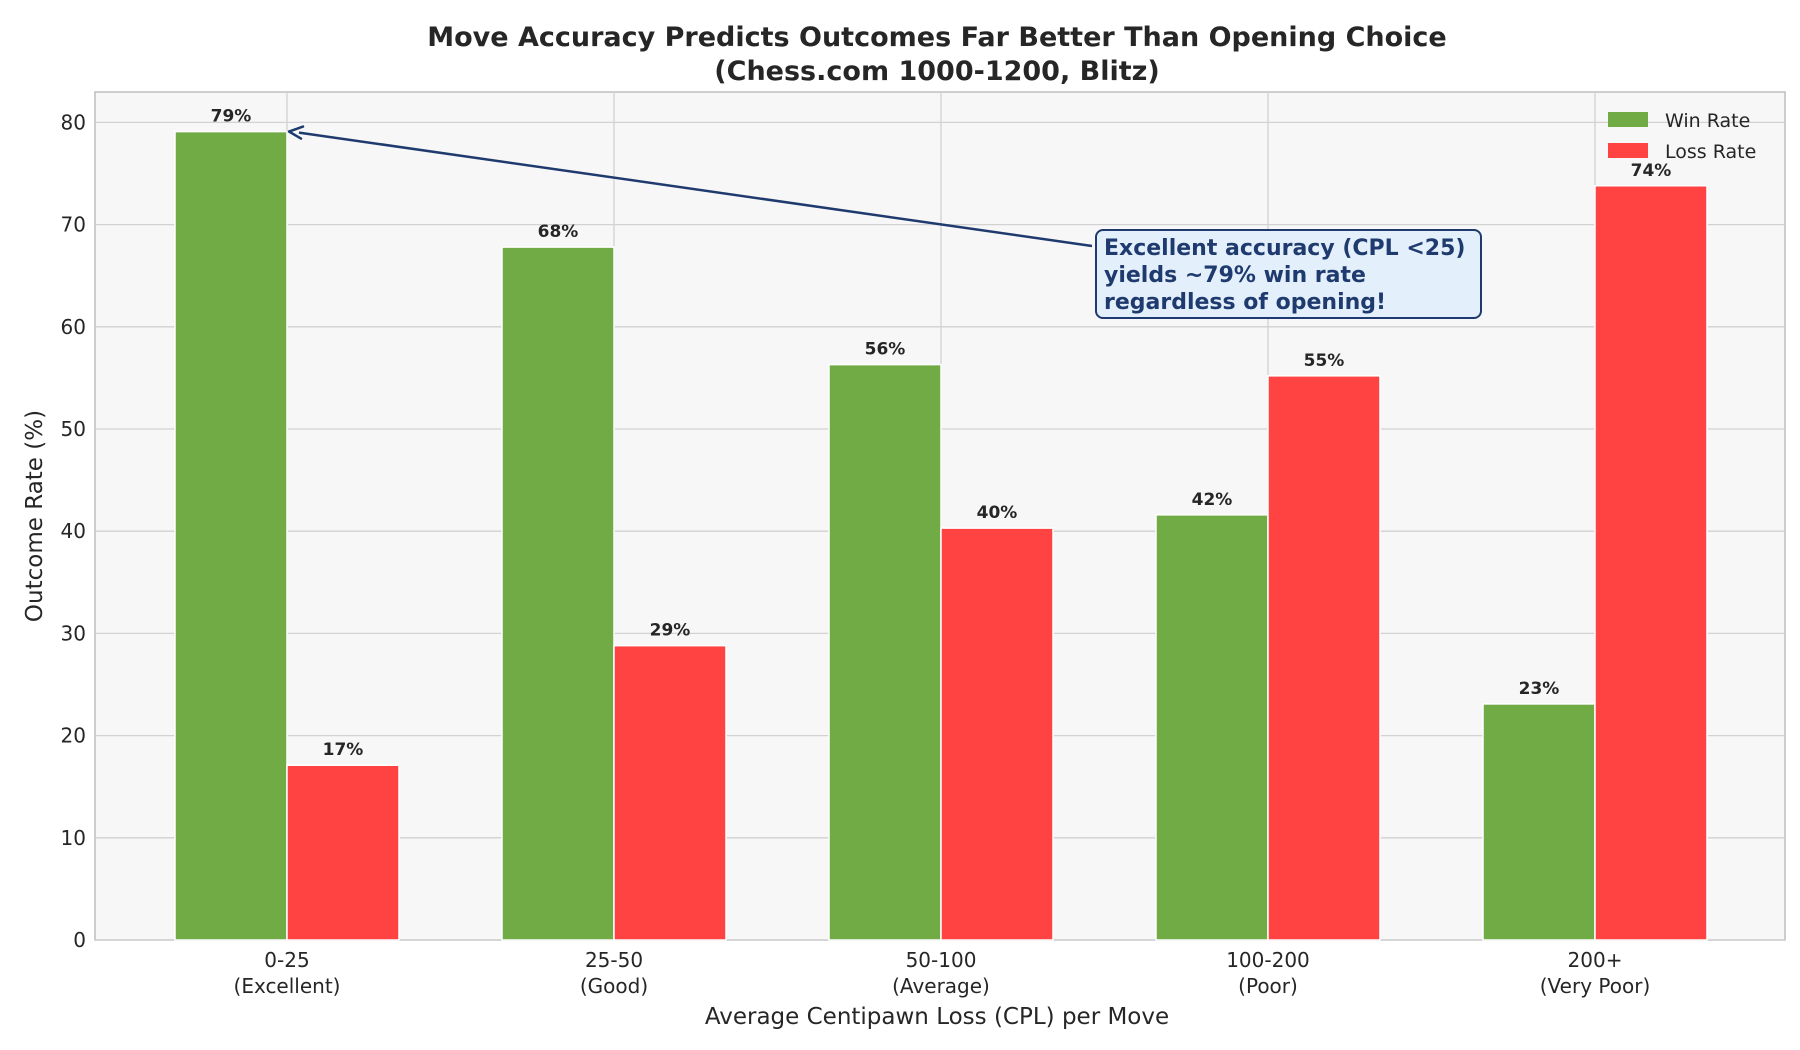 This screenshot has width=1800, height=1050. I want to click on annotation-box, so click(1288, 274).